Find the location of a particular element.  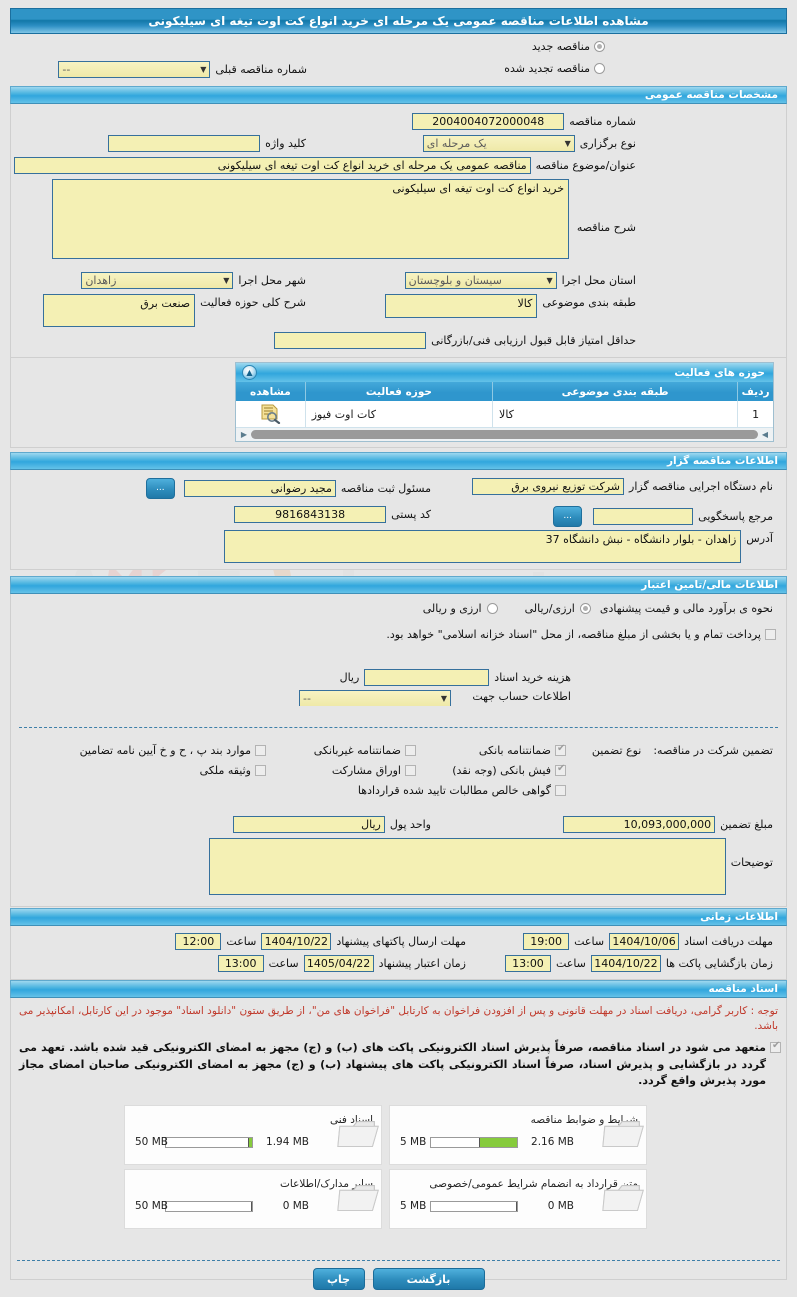

table-row: 1 کالا کات اوت فیوز is located at coordinates (504, 414).